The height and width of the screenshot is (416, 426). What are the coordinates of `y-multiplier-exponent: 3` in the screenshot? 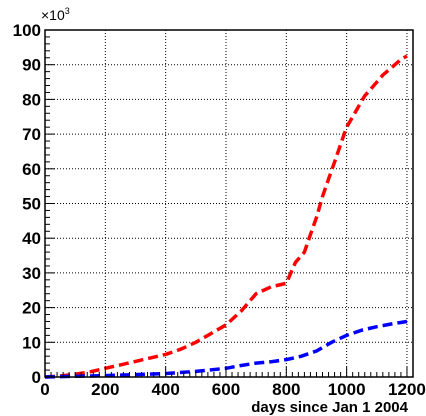 It's located at (67, 11).